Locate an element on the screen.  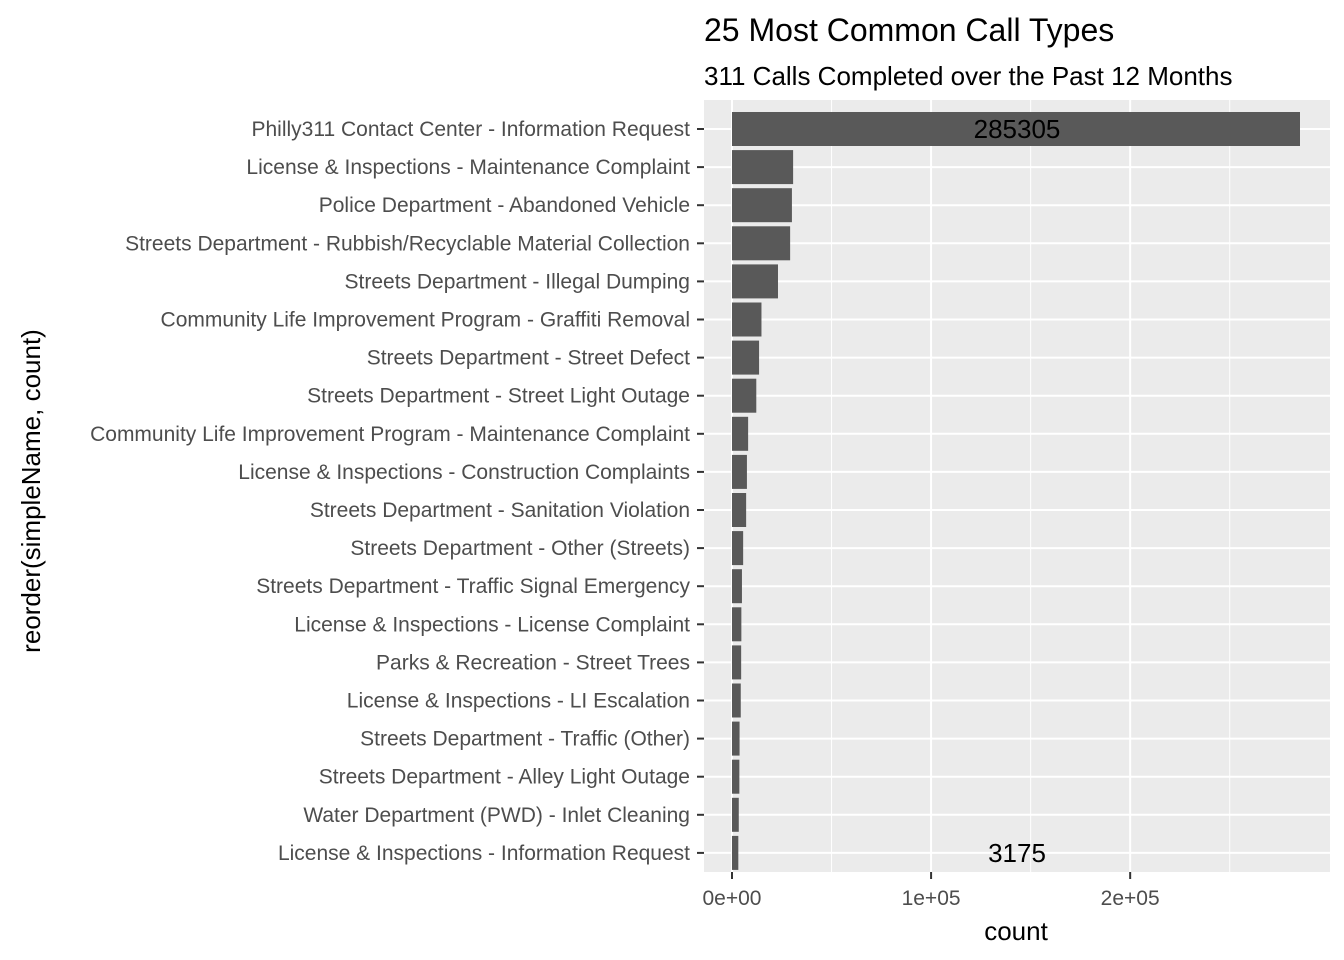
data-label: 285305 is located at coordinates (1017, 129).